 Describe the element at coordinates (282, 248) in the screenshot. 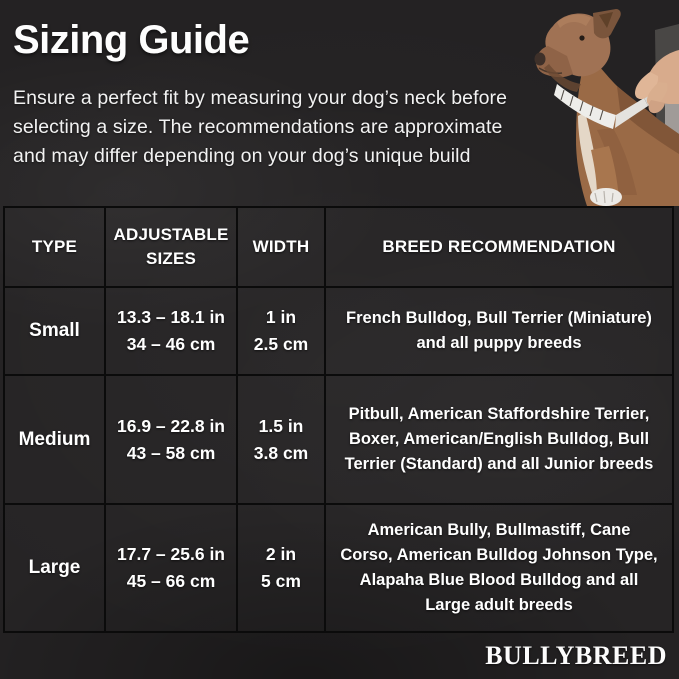

I see `column-header-width: WIDTH` at that location.